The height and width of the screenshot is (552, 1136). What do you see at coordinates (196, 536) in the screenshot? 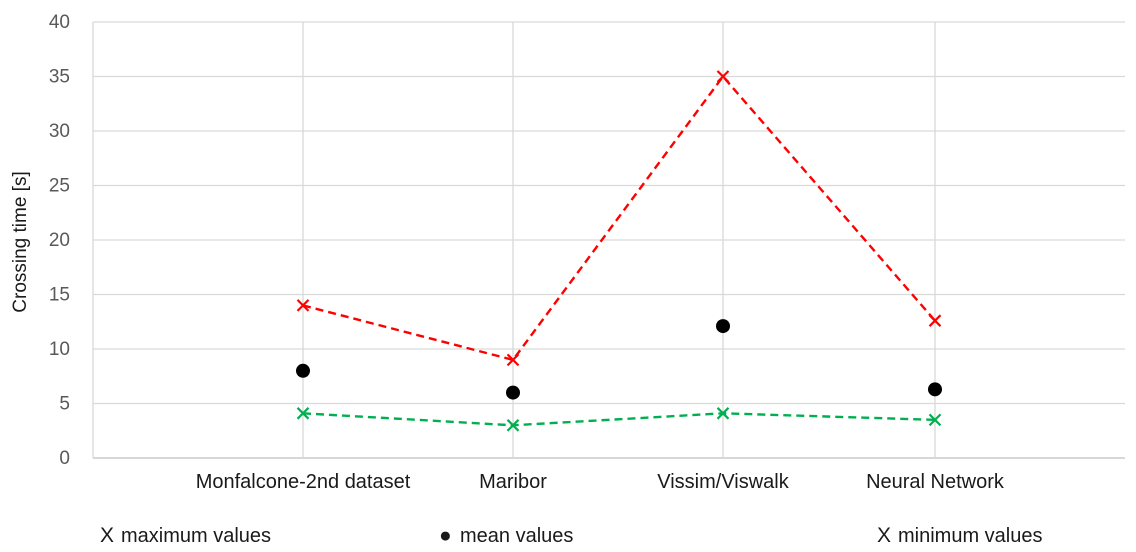
I see `legend-label: maximum values` at bounding box center [196, 536].